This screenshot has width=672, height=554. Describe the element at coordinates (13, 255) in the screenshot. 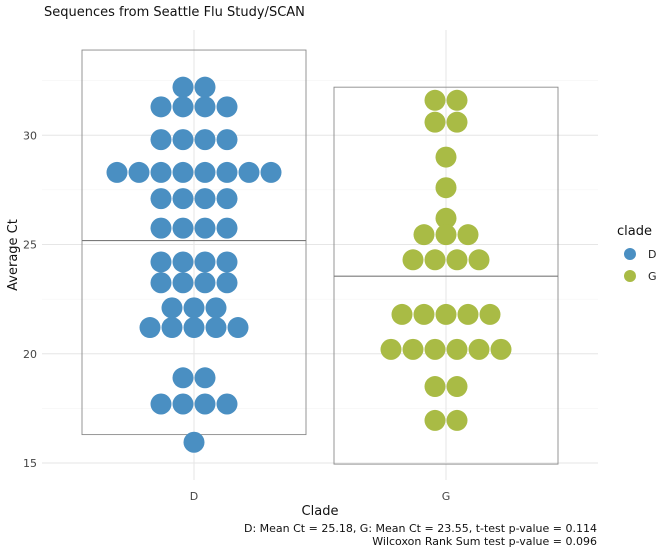

I see `y-axis-title: Average Ct` at that location.